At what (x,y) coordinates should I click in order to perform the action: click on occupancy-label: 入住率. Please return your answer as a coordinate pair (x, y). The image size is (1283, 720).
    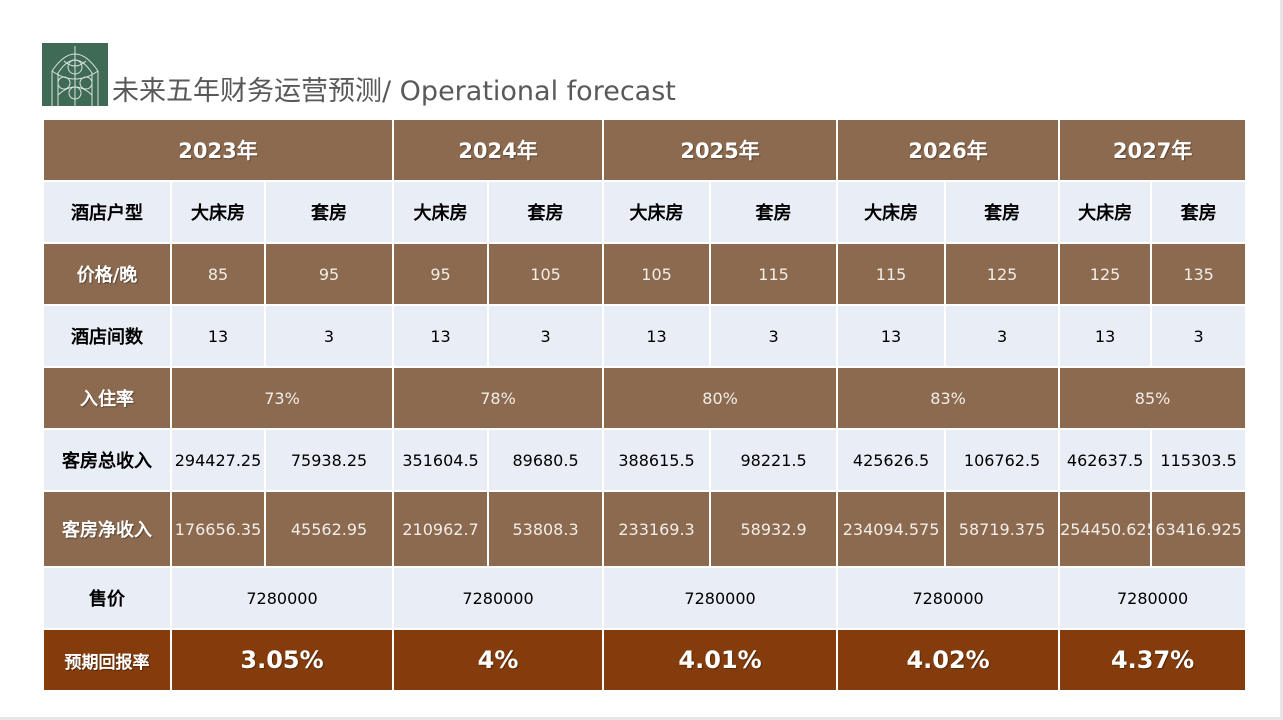
    Looking at the image, I should click on (107, 398).